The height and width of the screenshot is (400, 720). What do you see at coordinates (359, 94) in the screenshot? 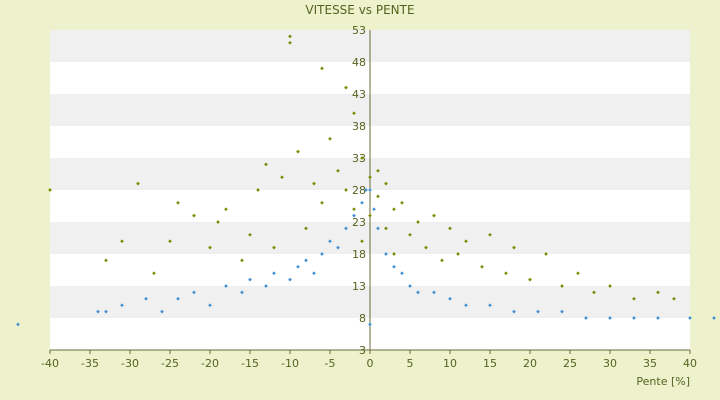
I see `y-tick-label: 43` at bounding box center [359, 94].